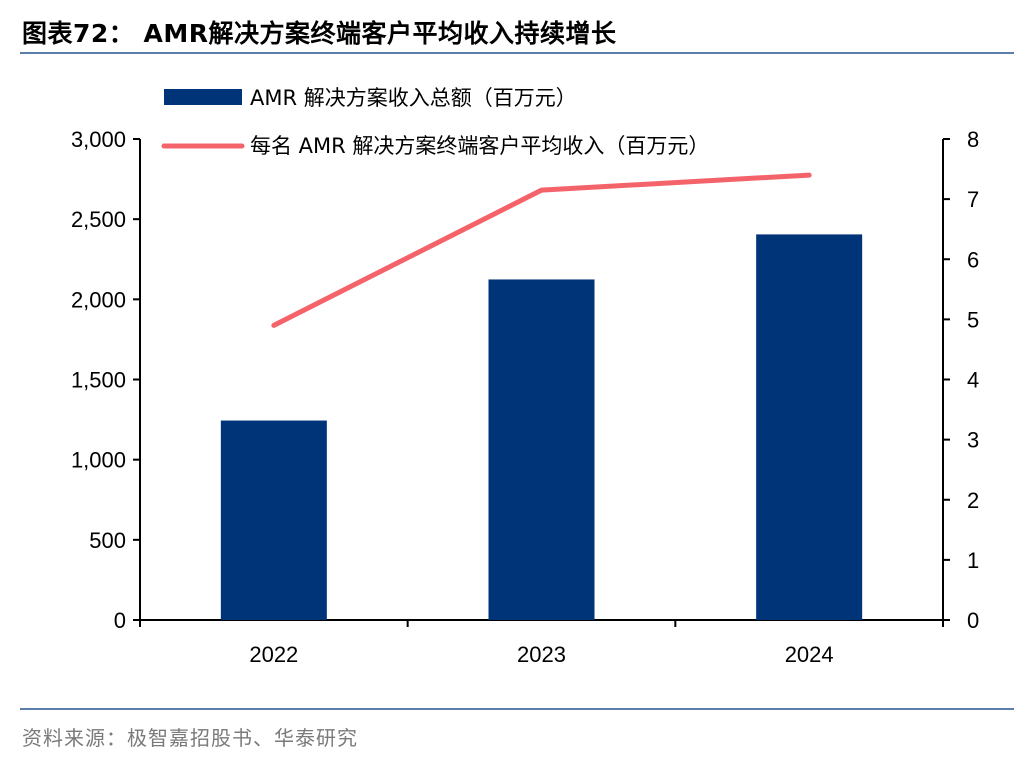 Image resolution: width=1036 pixels, height=760 pixels. I want to click on x-tick-label: 2022, so click(273, 654).